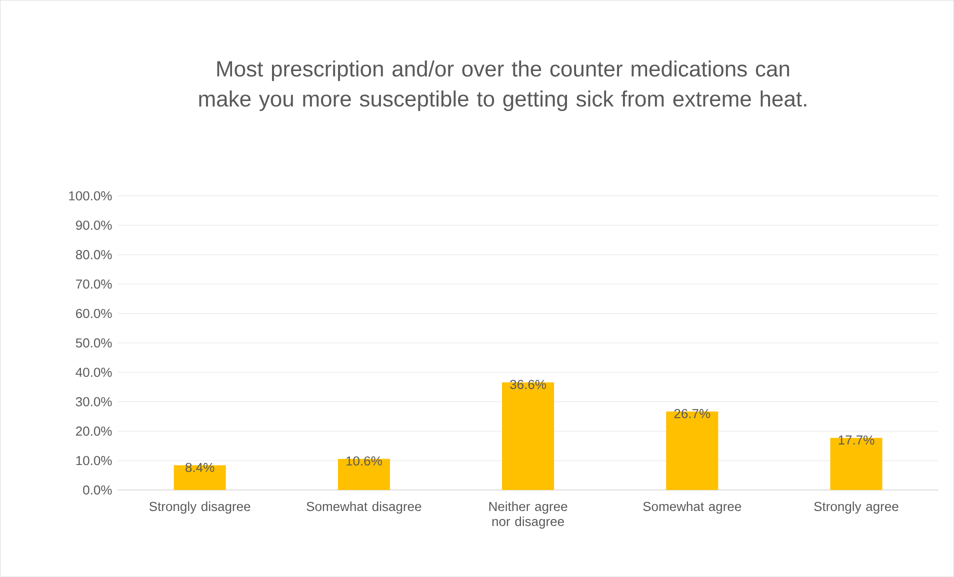 The width and height of the screenshot is (954, 577). I want to click on y-tick-label: 40.0%, so click(94, 373).